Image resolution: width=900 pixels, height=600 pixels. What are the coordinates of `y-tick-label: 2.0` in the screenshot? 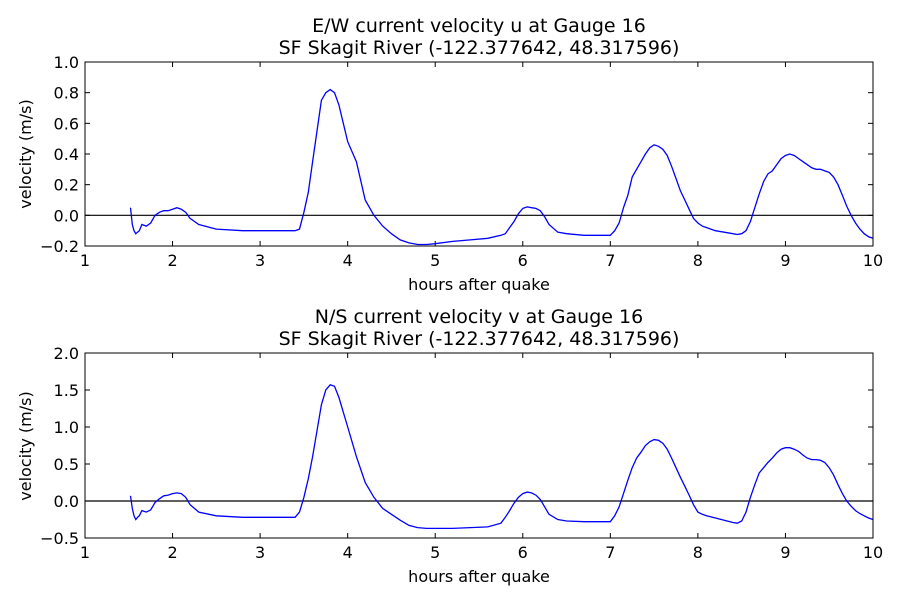 It's located at (66, 353).